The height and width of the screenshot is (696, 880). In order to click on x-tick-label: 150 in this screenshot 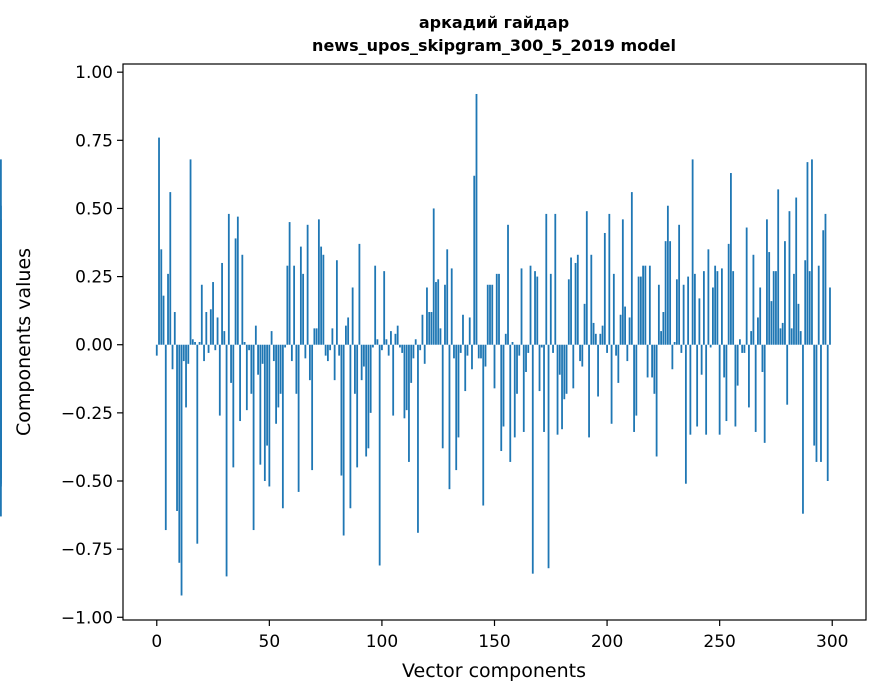, I will do `click(494, 642)`.